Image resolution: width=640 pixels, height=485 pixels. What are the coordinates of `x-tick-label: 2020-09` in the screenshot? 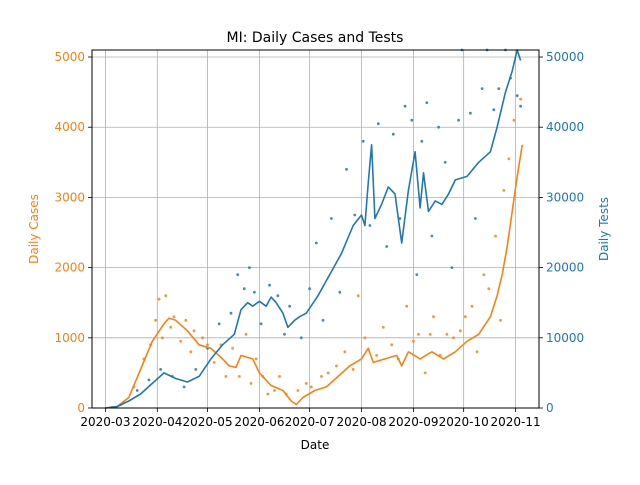 It's located at (413, 422).